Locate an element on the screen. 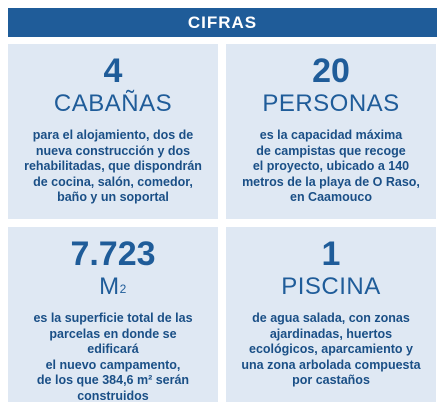 The width and height of the screenshot is (445, 408). figure-unit-text: PERSONAS is located at coordinates (331, 103).